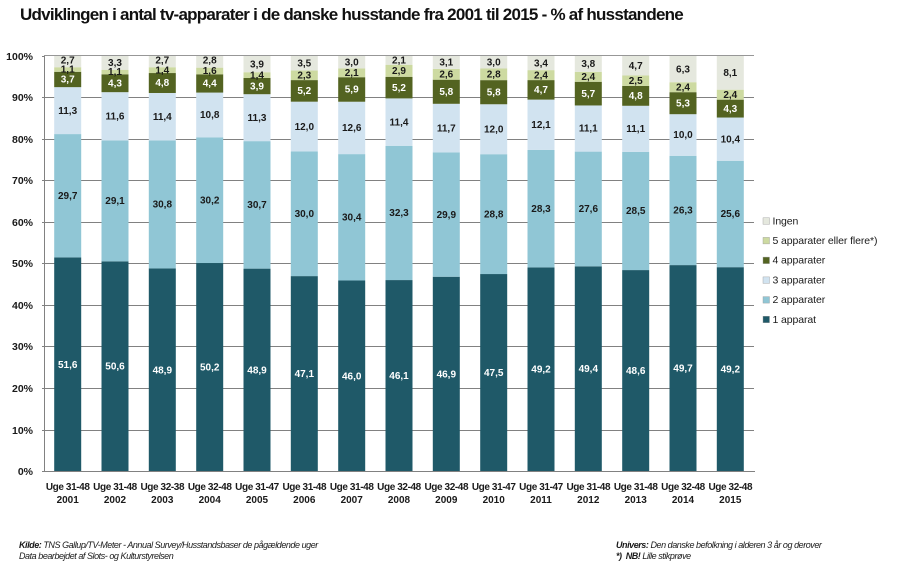 The width and height of the screenshot is (900, 565). What do you see at coordinates (257, 205) in the screenshot?
I see `svg-text: 30,7` at bounding box center [257, 205].